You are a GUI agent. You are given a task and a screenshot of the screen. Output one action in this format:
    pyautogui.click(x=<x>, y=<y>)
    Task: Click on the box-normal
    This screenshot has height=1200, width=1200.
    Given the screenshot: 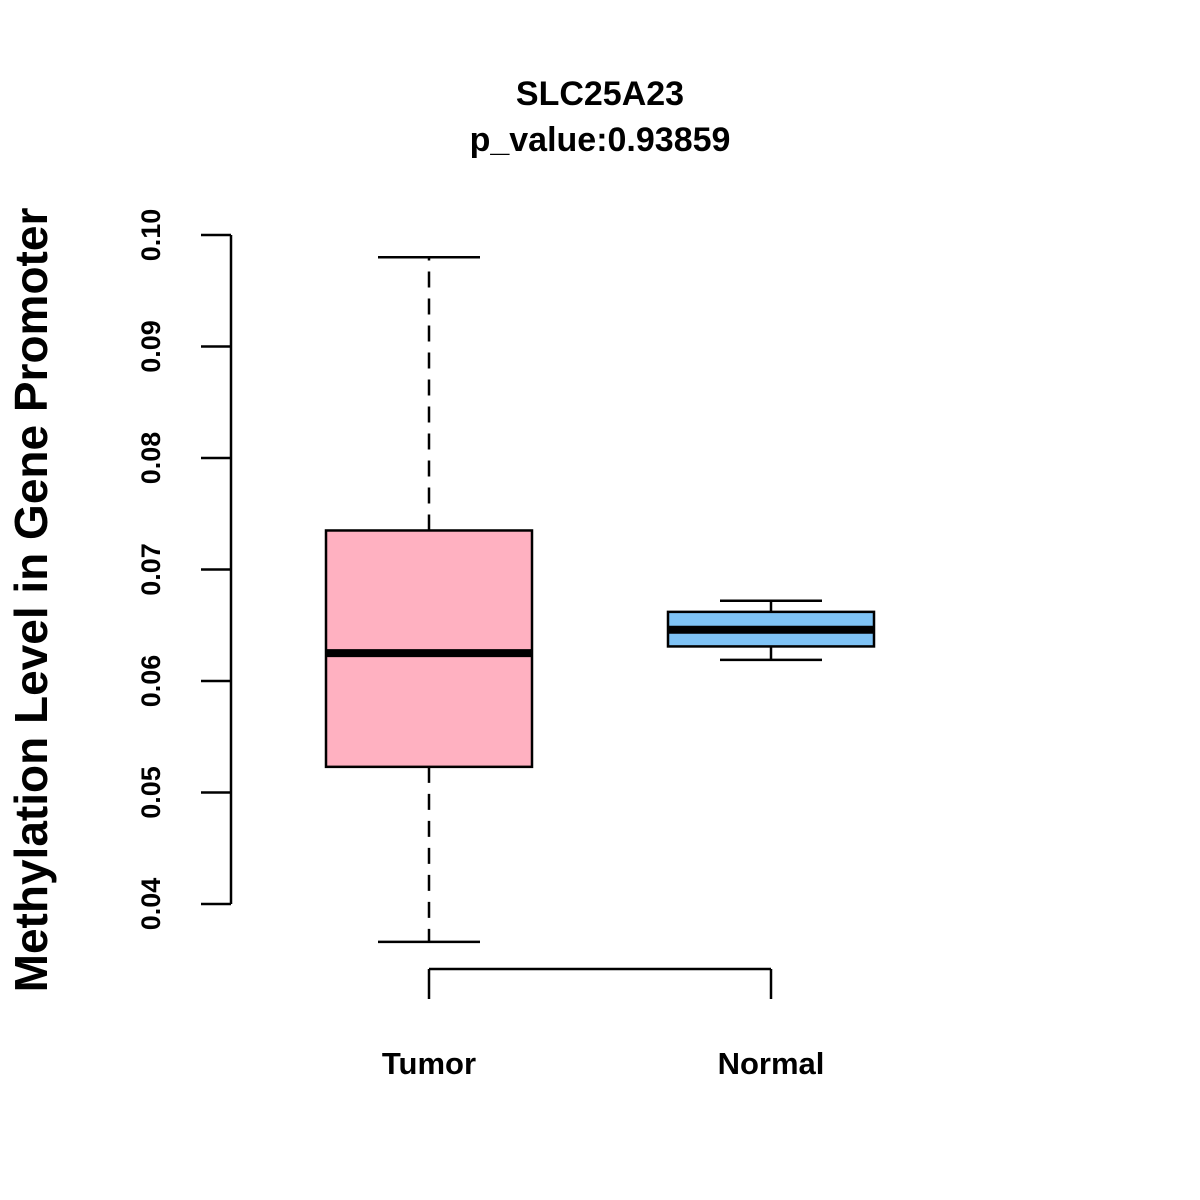 What is the action you would take?
    pyautogui.click(x=771, y=630)
    